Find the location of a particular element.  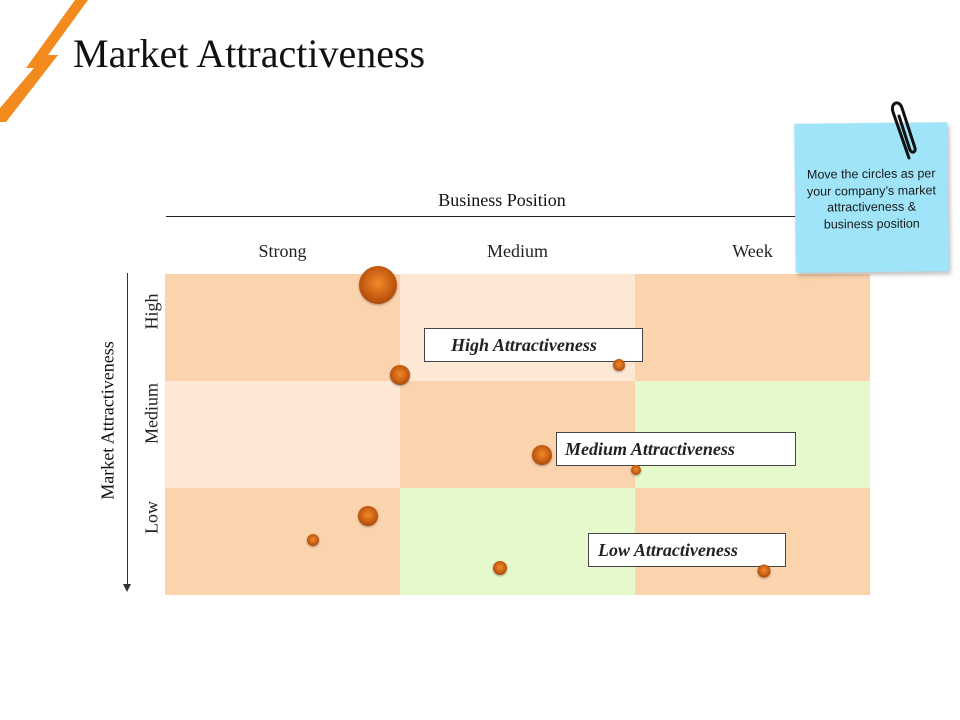

x-axis-title: Business Position is located at coordinates (502, 200).